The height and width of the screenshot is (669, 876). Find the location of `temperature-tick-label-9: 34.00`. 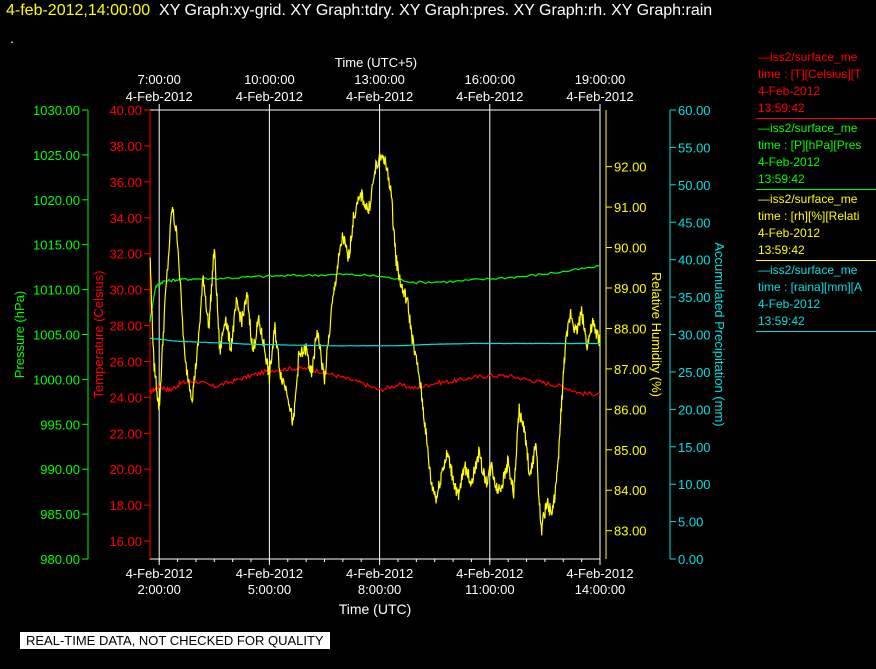

temperature-tick-label-9: 34.00 is located at coordinates (125, 218).